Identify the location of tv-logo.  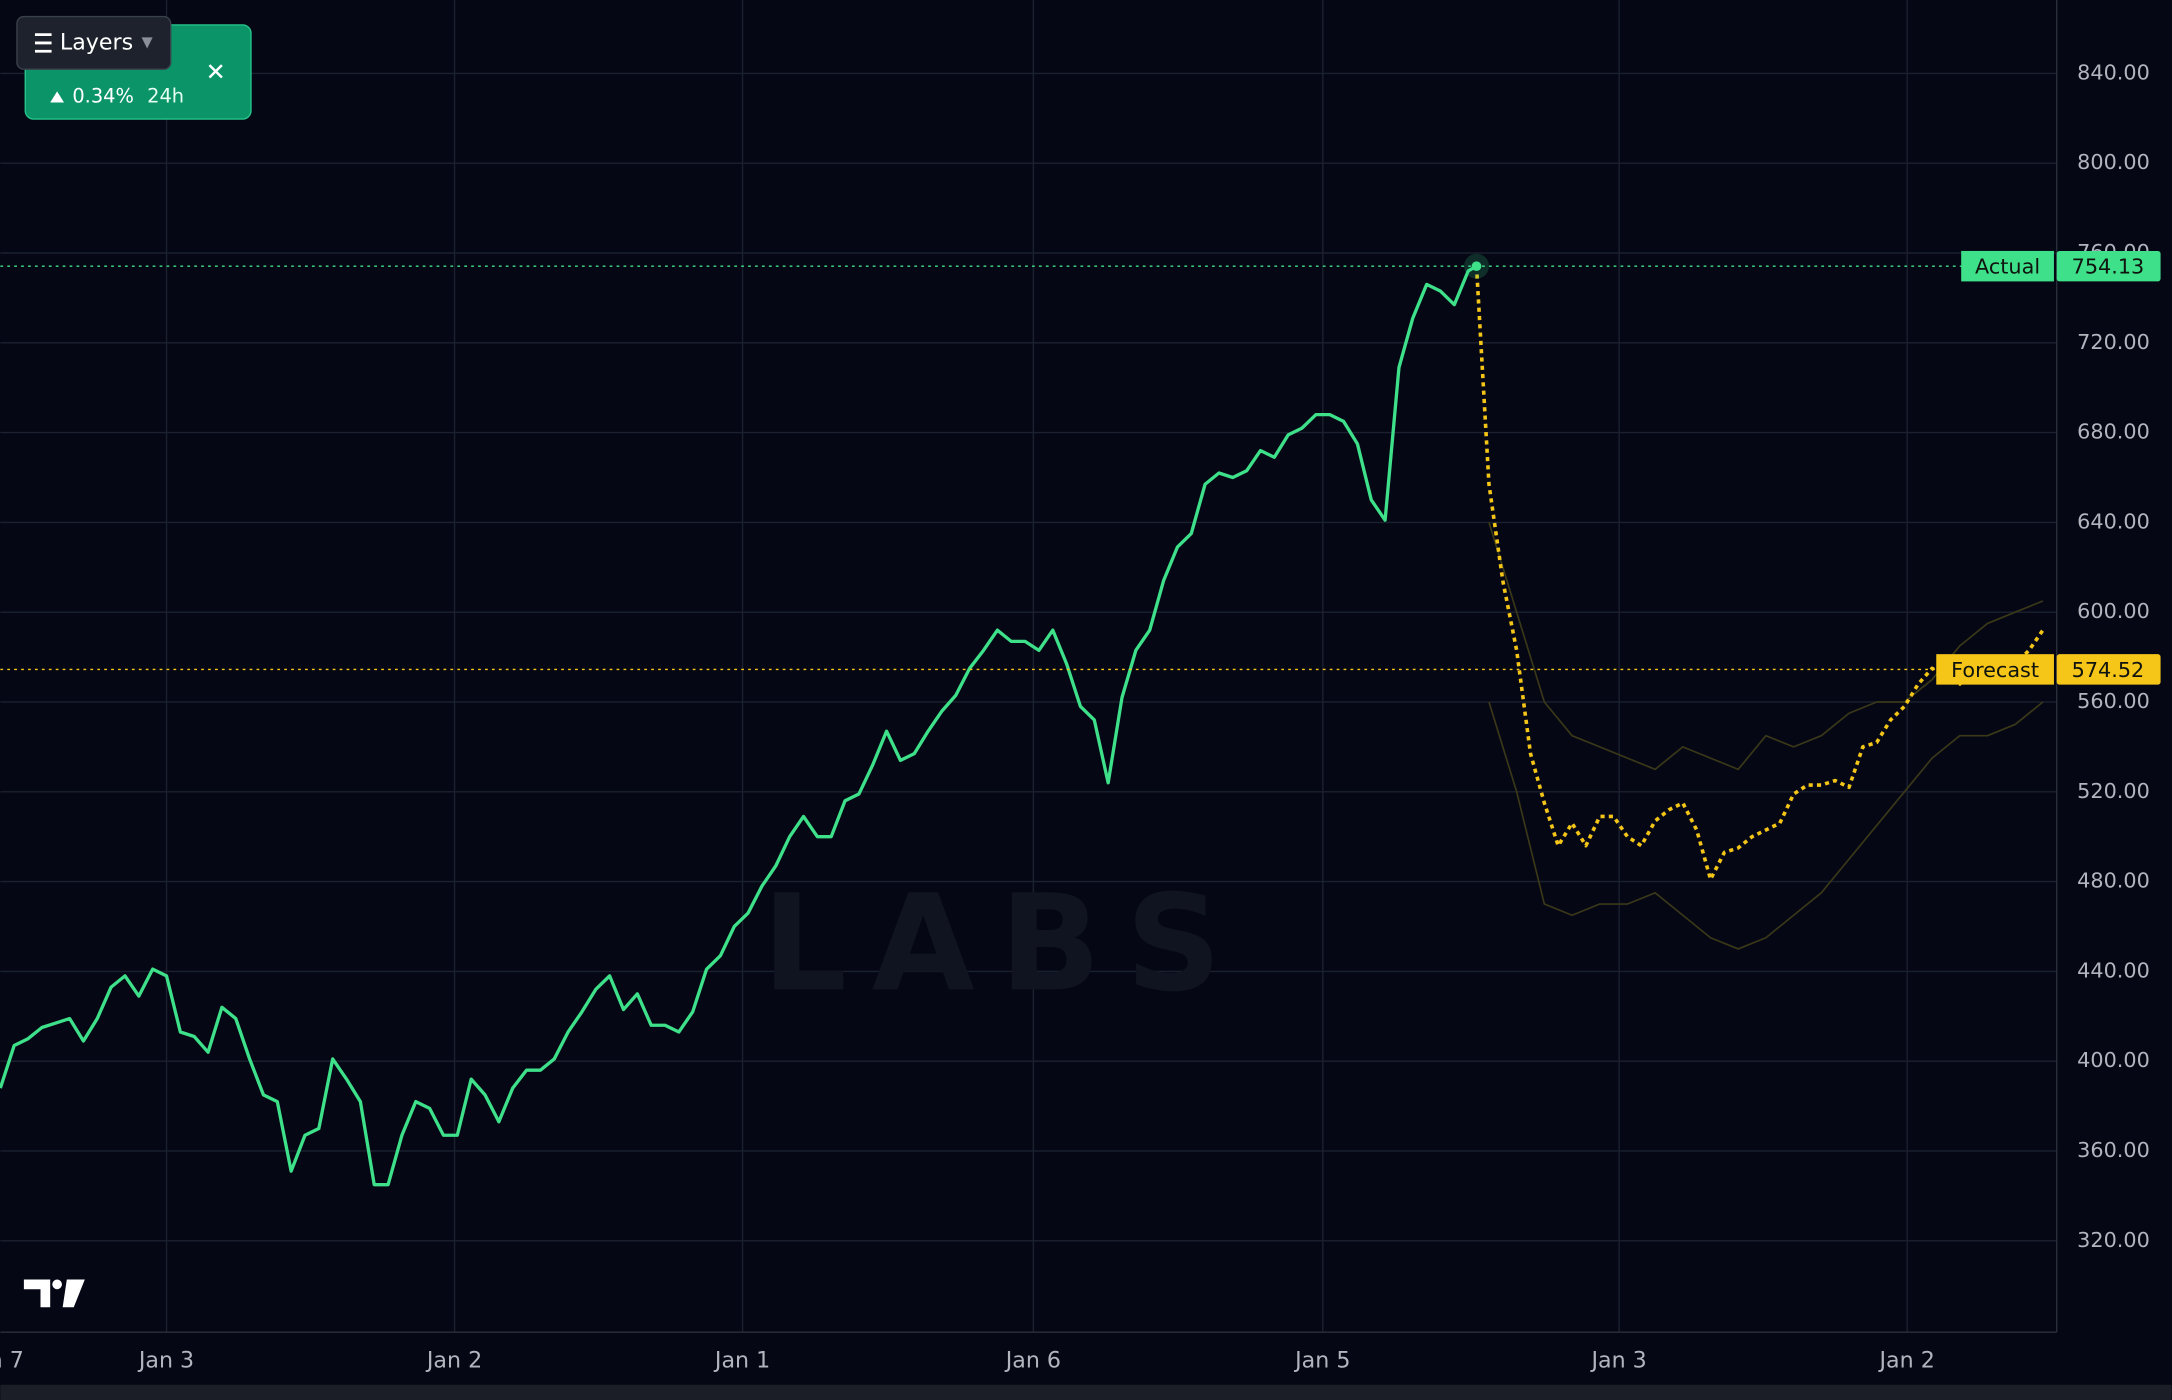
(54, 1293).